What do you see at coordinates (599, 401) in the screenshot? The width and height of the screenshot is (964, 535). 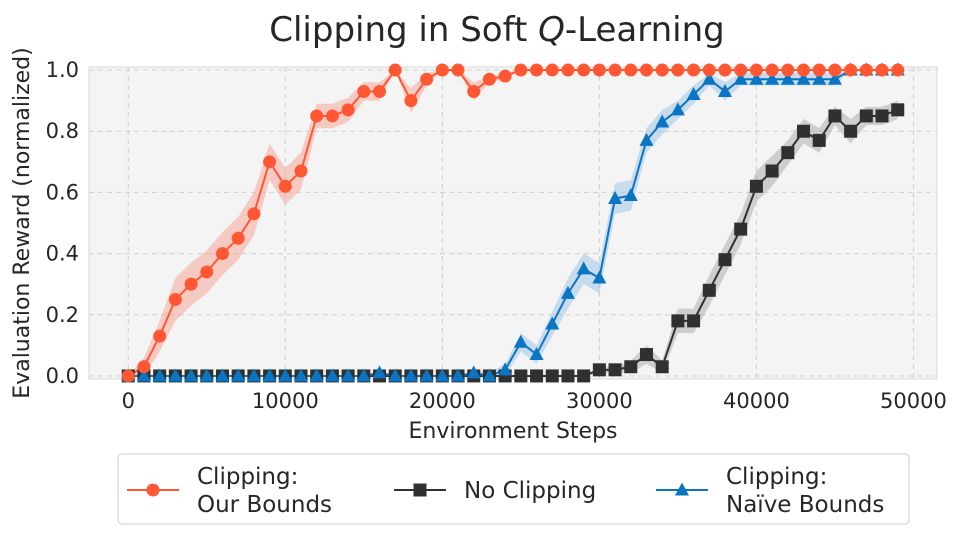 I see `x-tick-label: 30000` at bounding box center [599, 401].